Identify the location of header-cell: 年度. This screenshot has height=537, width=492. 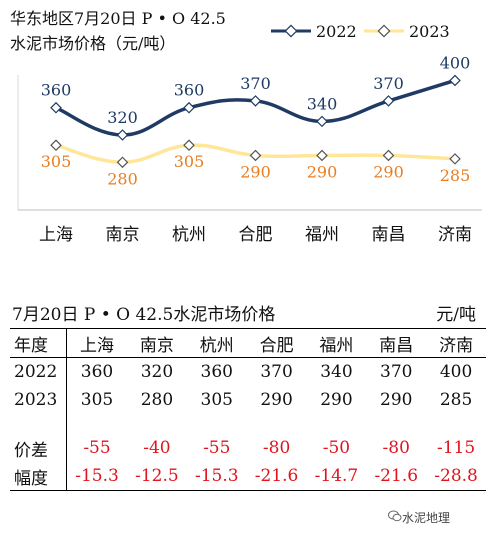
(38, 343).